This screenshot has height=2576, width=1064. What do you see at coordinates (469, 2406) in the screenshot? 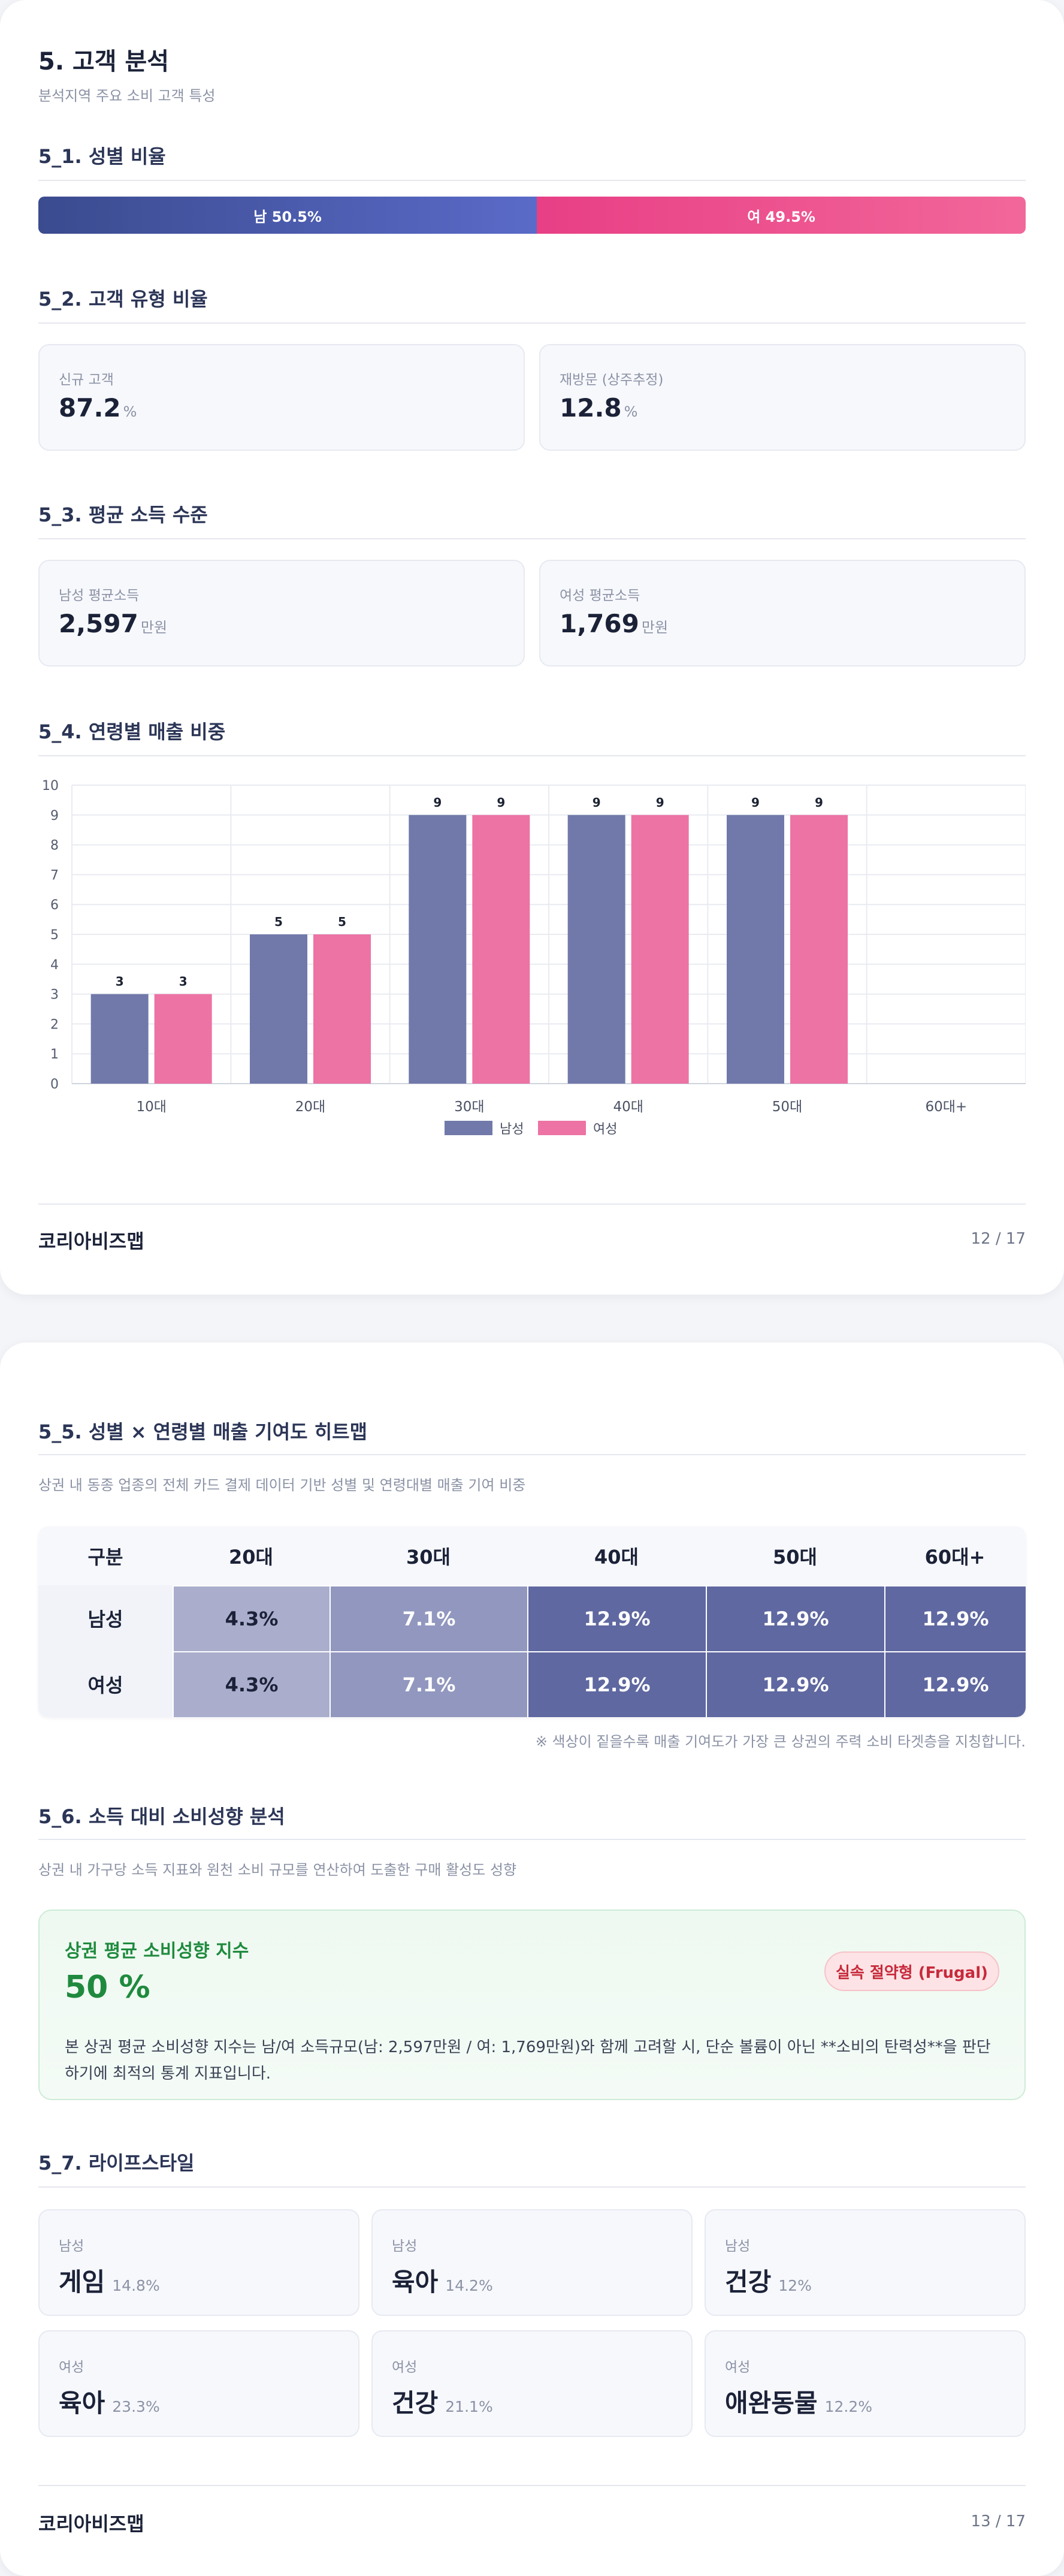
I see `lifestyle-pct: 21.1%` at bounding box center [469, 2406].